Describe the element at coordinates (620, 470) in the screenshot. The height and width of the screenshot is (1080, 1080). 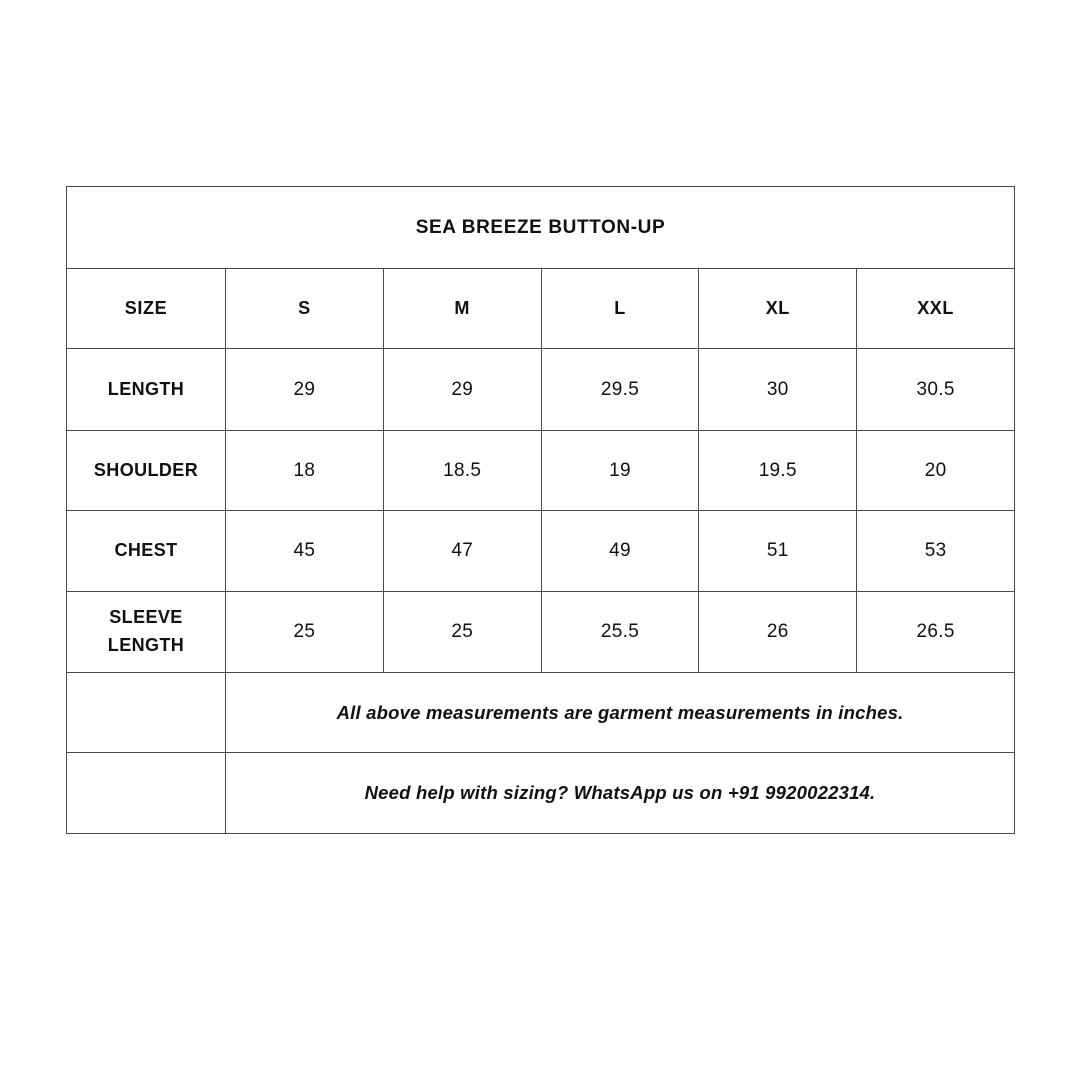
I see `cell-shoulder-l: 19` at that location.